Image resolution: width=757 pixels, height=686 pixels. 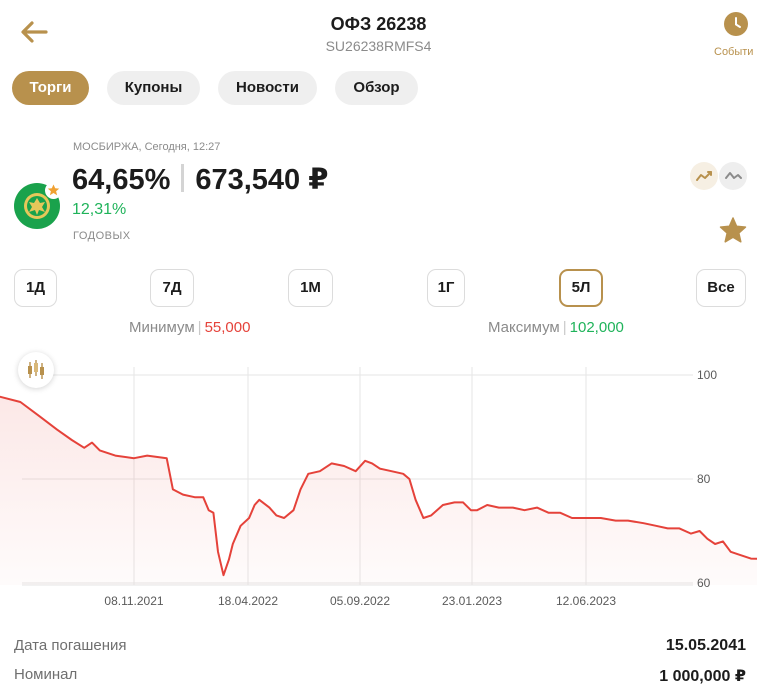 I want to click on period-all: Все, so click(x=721, y=288).